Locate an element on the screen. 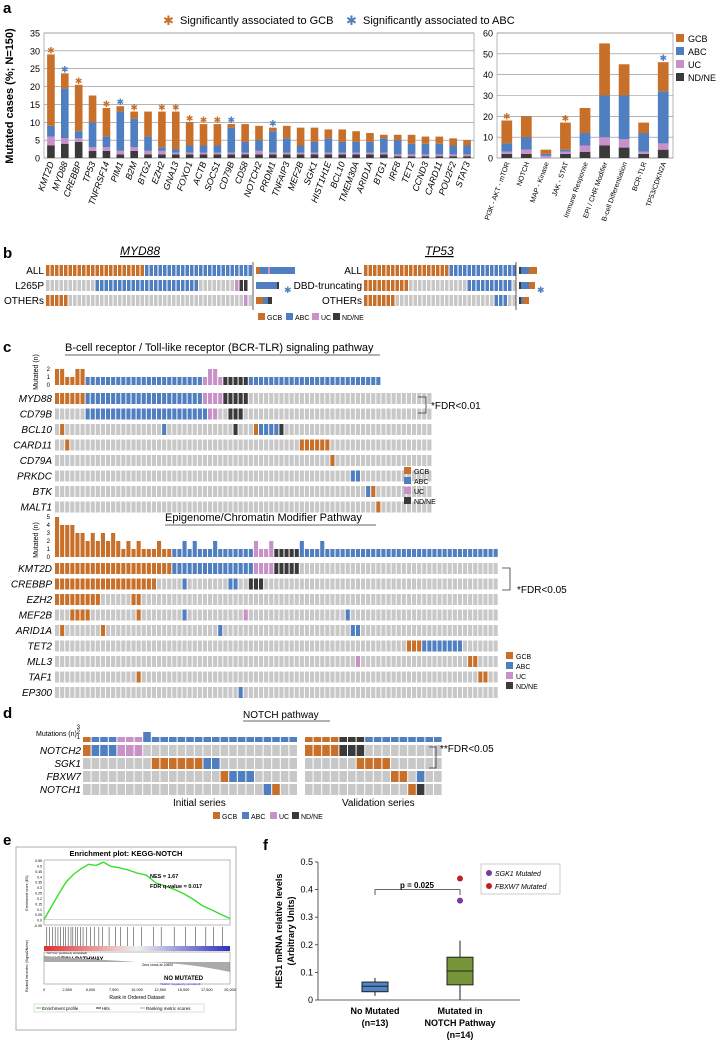 This screenshot has width=721, height=1040. panel-d-label: d is located at coordinates (7, 713).